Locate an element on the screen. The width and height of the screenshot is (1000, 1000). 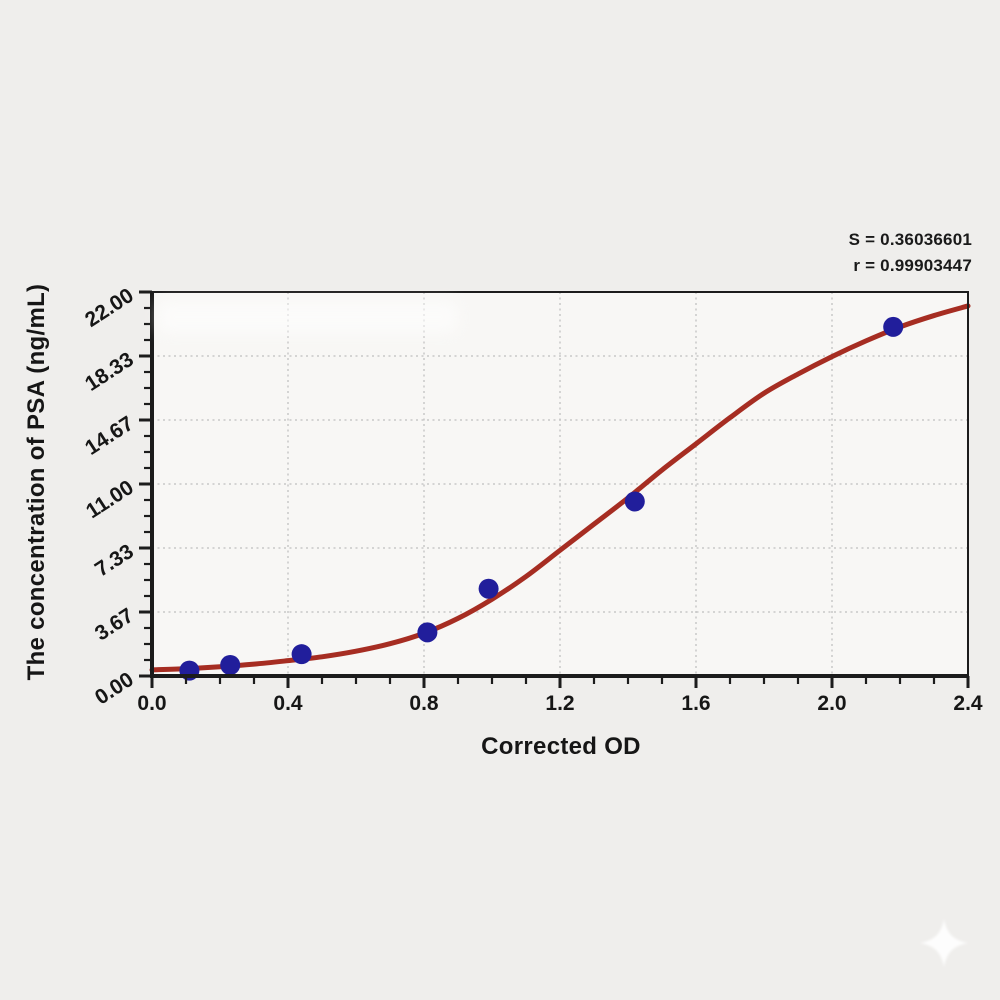
x-tick-label: 1.2 is located at coordinates (559, 703).